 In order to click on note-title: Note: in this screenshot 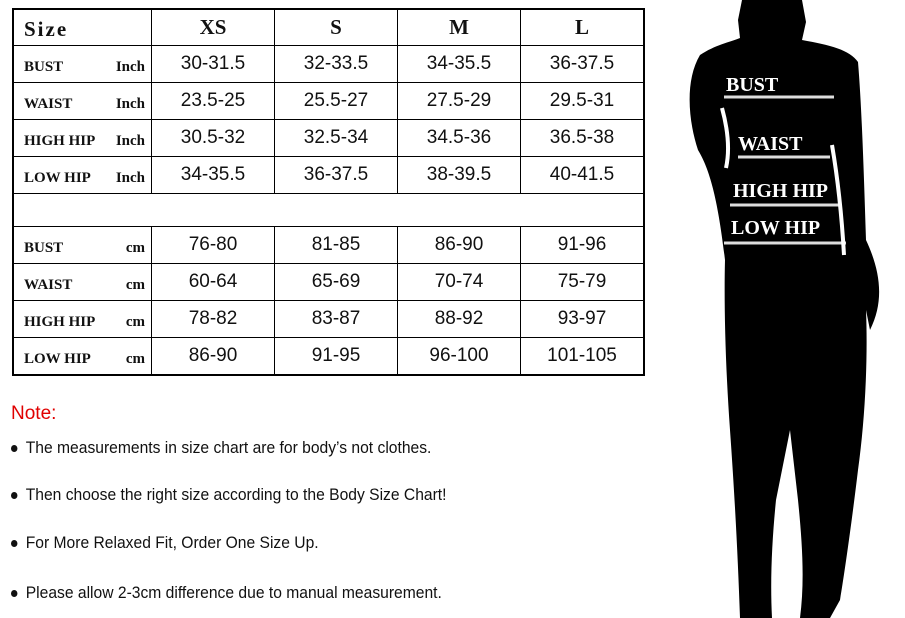, I will do `click(34, 413)`.